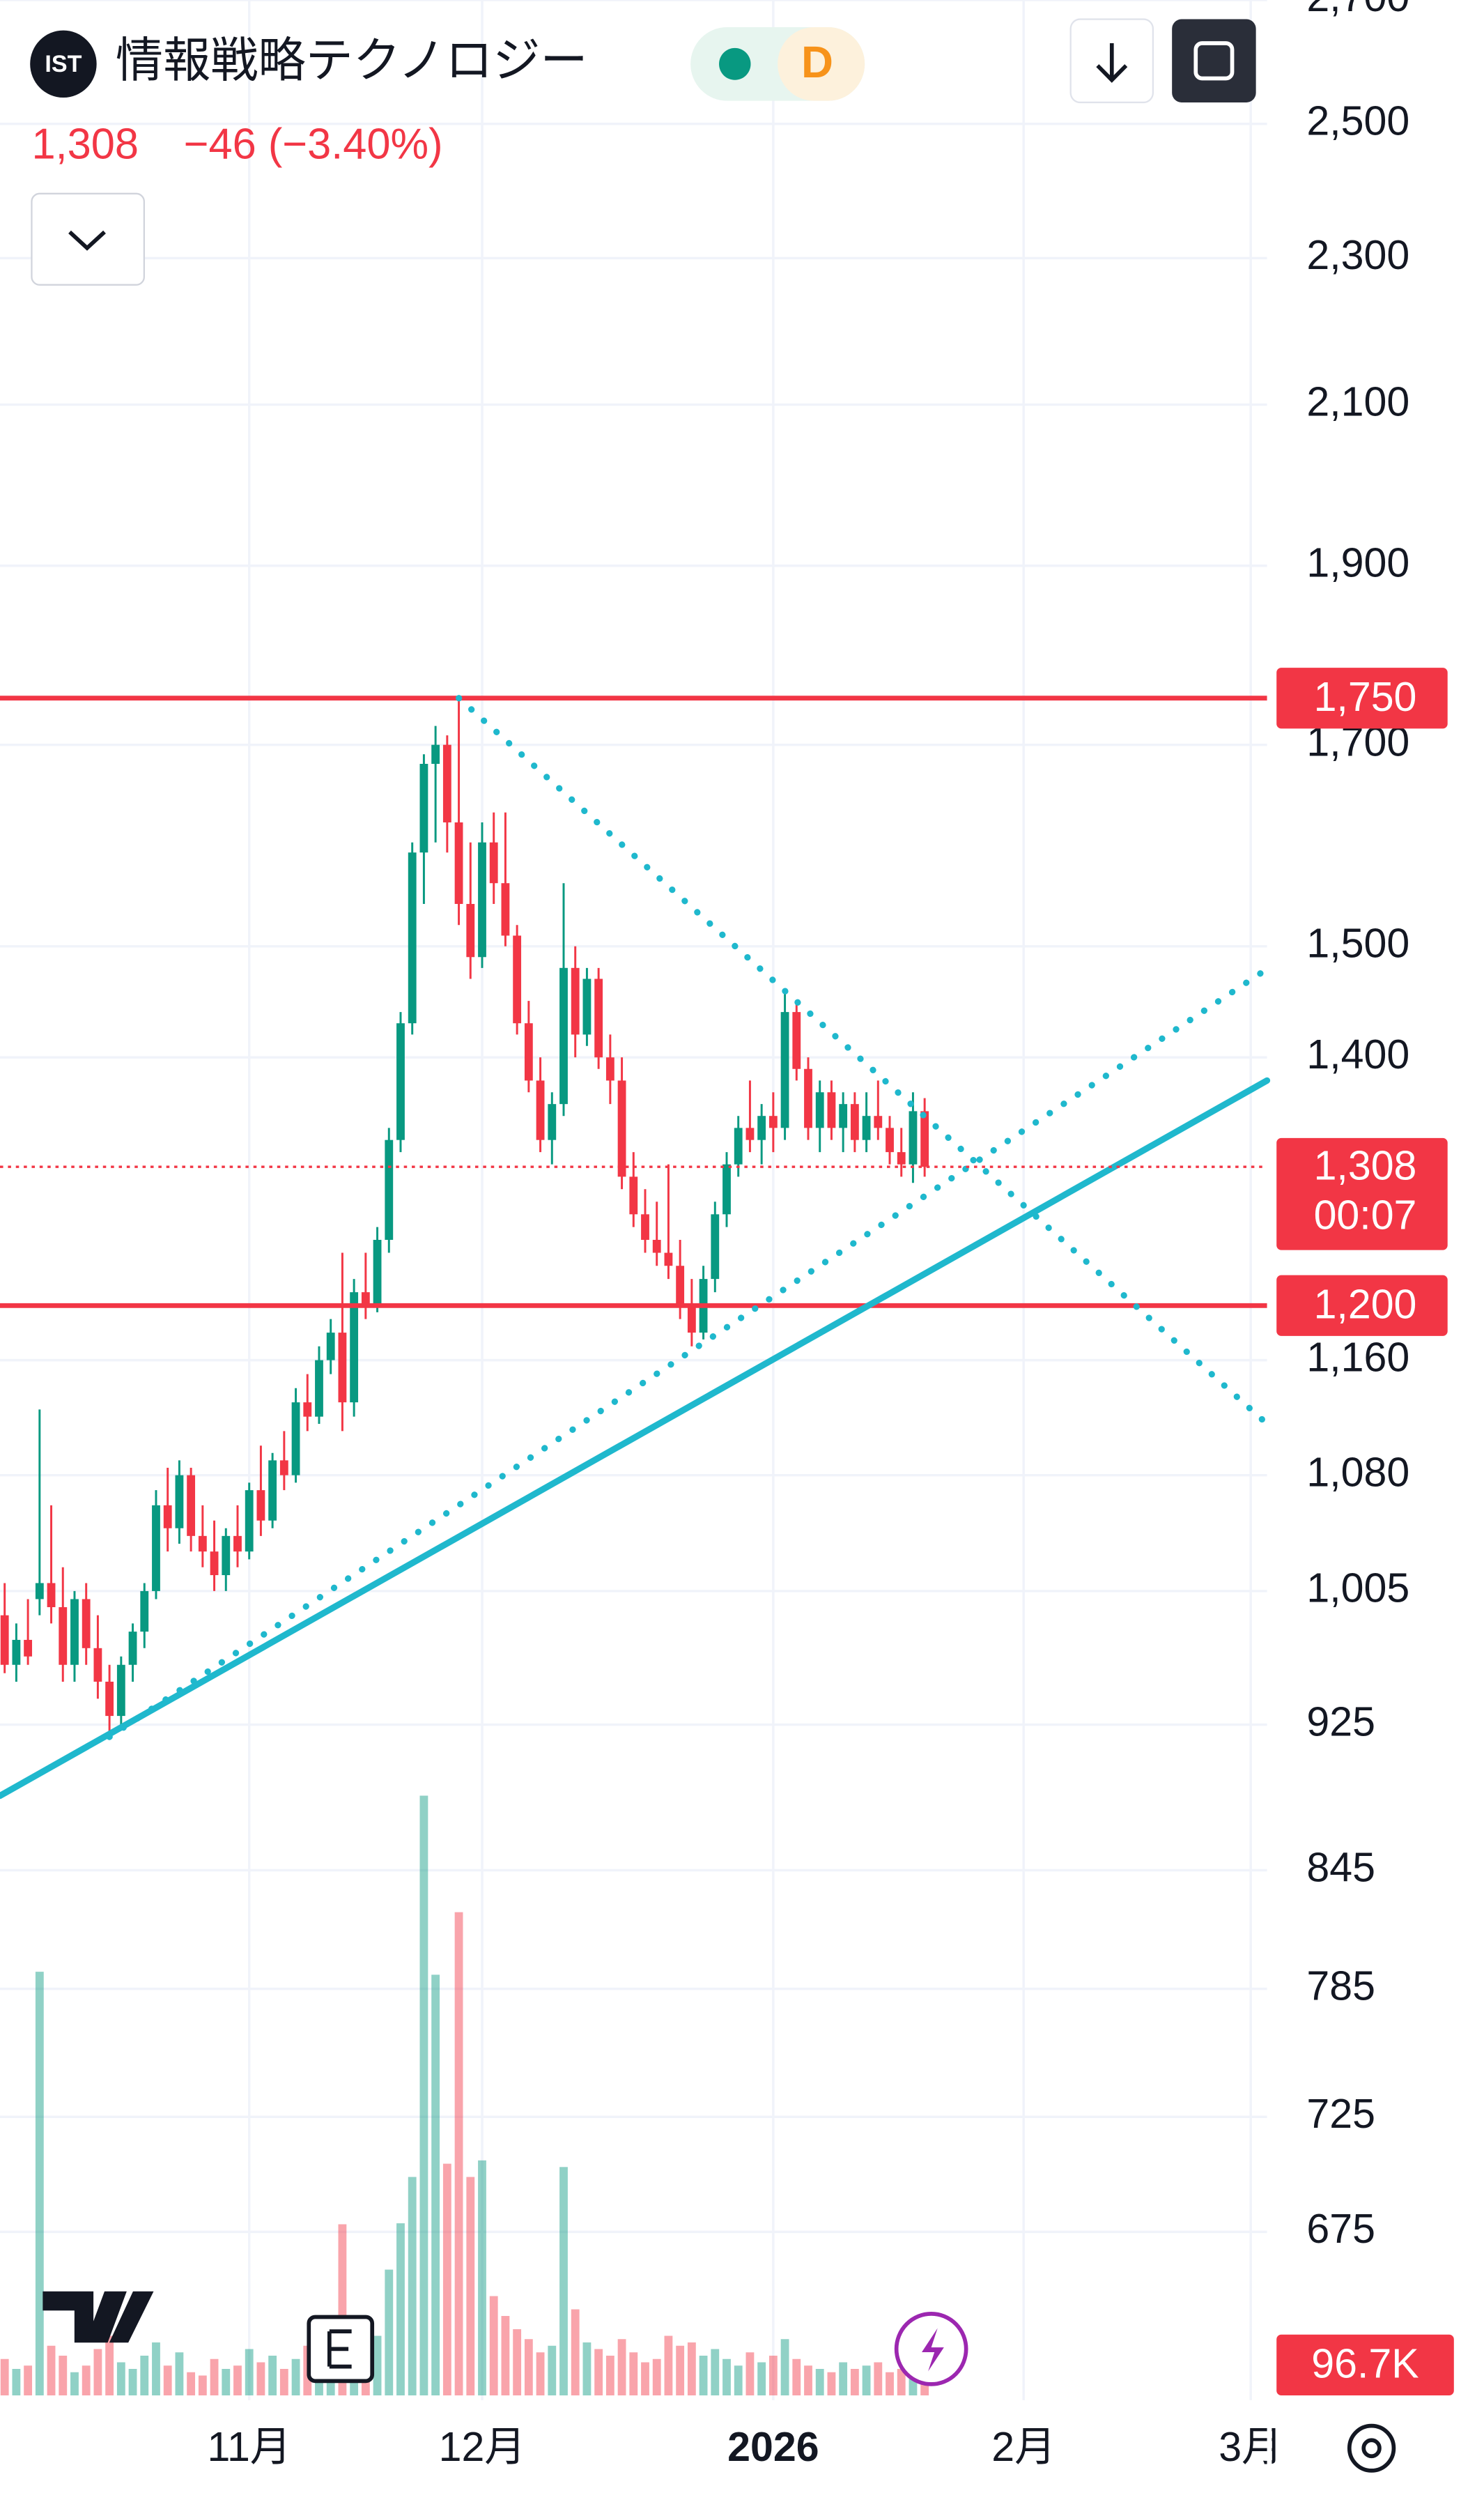 The height and width of the screenshot is (2509, 1484). I want to click on download-icon, so click(1112, 63).